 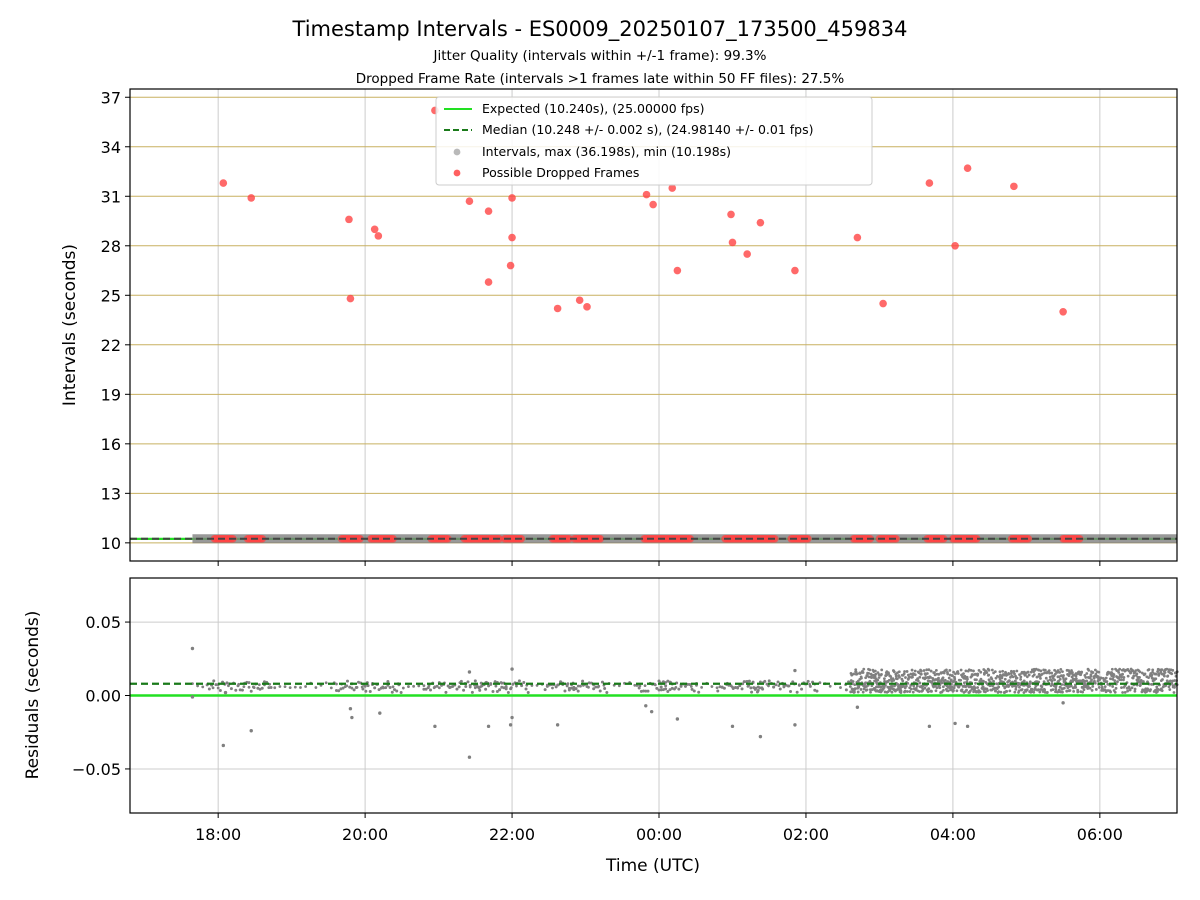 I want to click on residuals-y-ticks: 0.05 0.00 −0.05, so click(x=101, y=696).